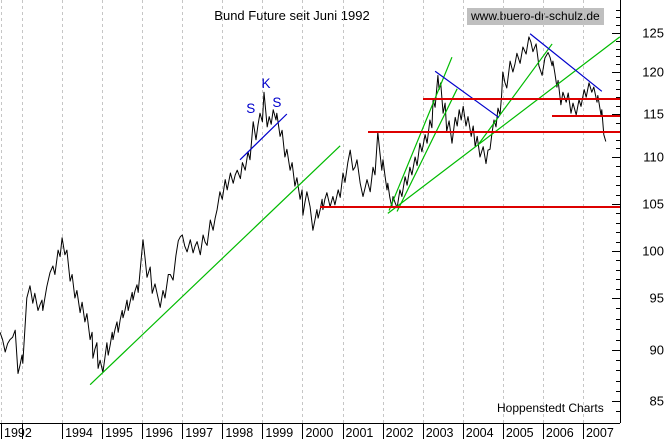  Describe the element at coordinates (119, 433) in the screenshot. I see `x-tick-label: 1995` at that location.